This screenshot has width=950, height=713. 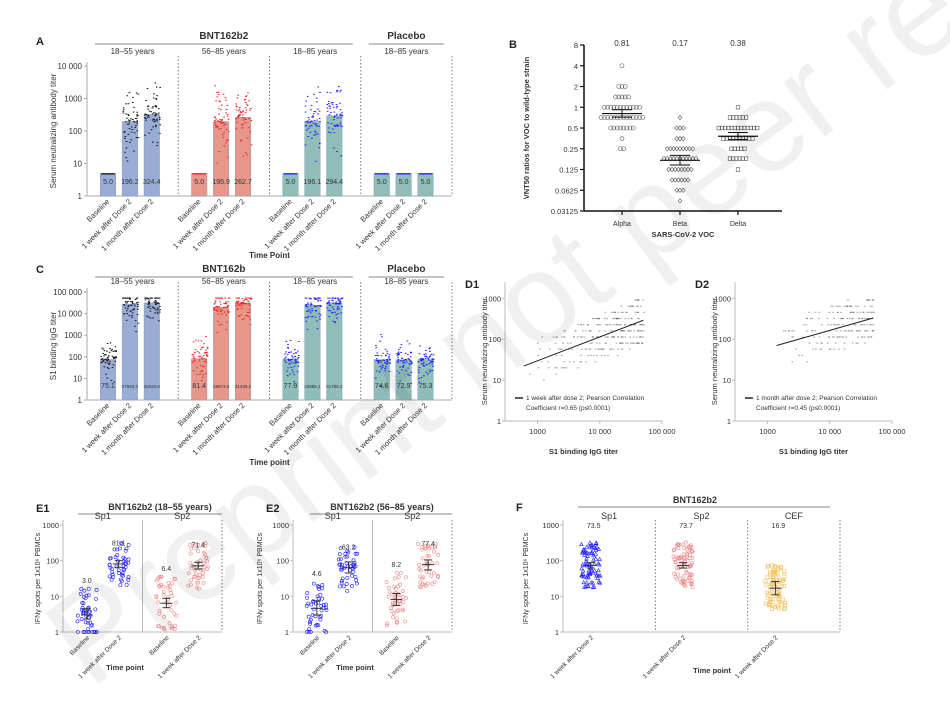 What do you see at coordinates (499, 421) in the screenshot?
I see `y-tick-label: 1` at bounding box center [499, 421].